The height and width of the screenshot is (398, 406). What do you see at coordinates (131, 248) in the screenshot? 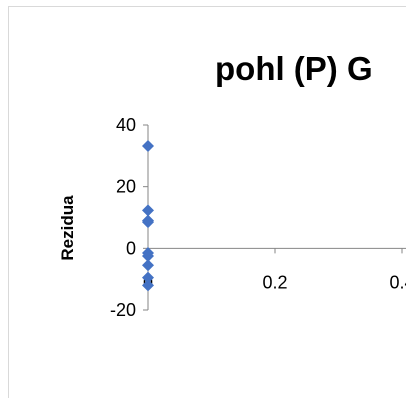
I see `y-tick-label: 0` at bounding box center [131, 248].